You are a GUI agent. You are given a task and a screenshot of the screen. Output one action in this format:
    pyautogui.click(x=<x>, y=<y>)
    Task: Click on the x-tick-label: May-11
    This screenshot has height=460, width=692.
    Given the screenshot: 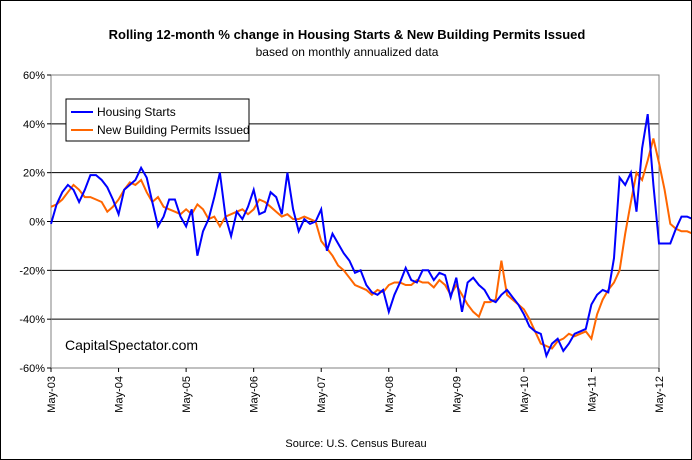 What is the action you would take?
    pyautogui.click(x=592, y=394)
    